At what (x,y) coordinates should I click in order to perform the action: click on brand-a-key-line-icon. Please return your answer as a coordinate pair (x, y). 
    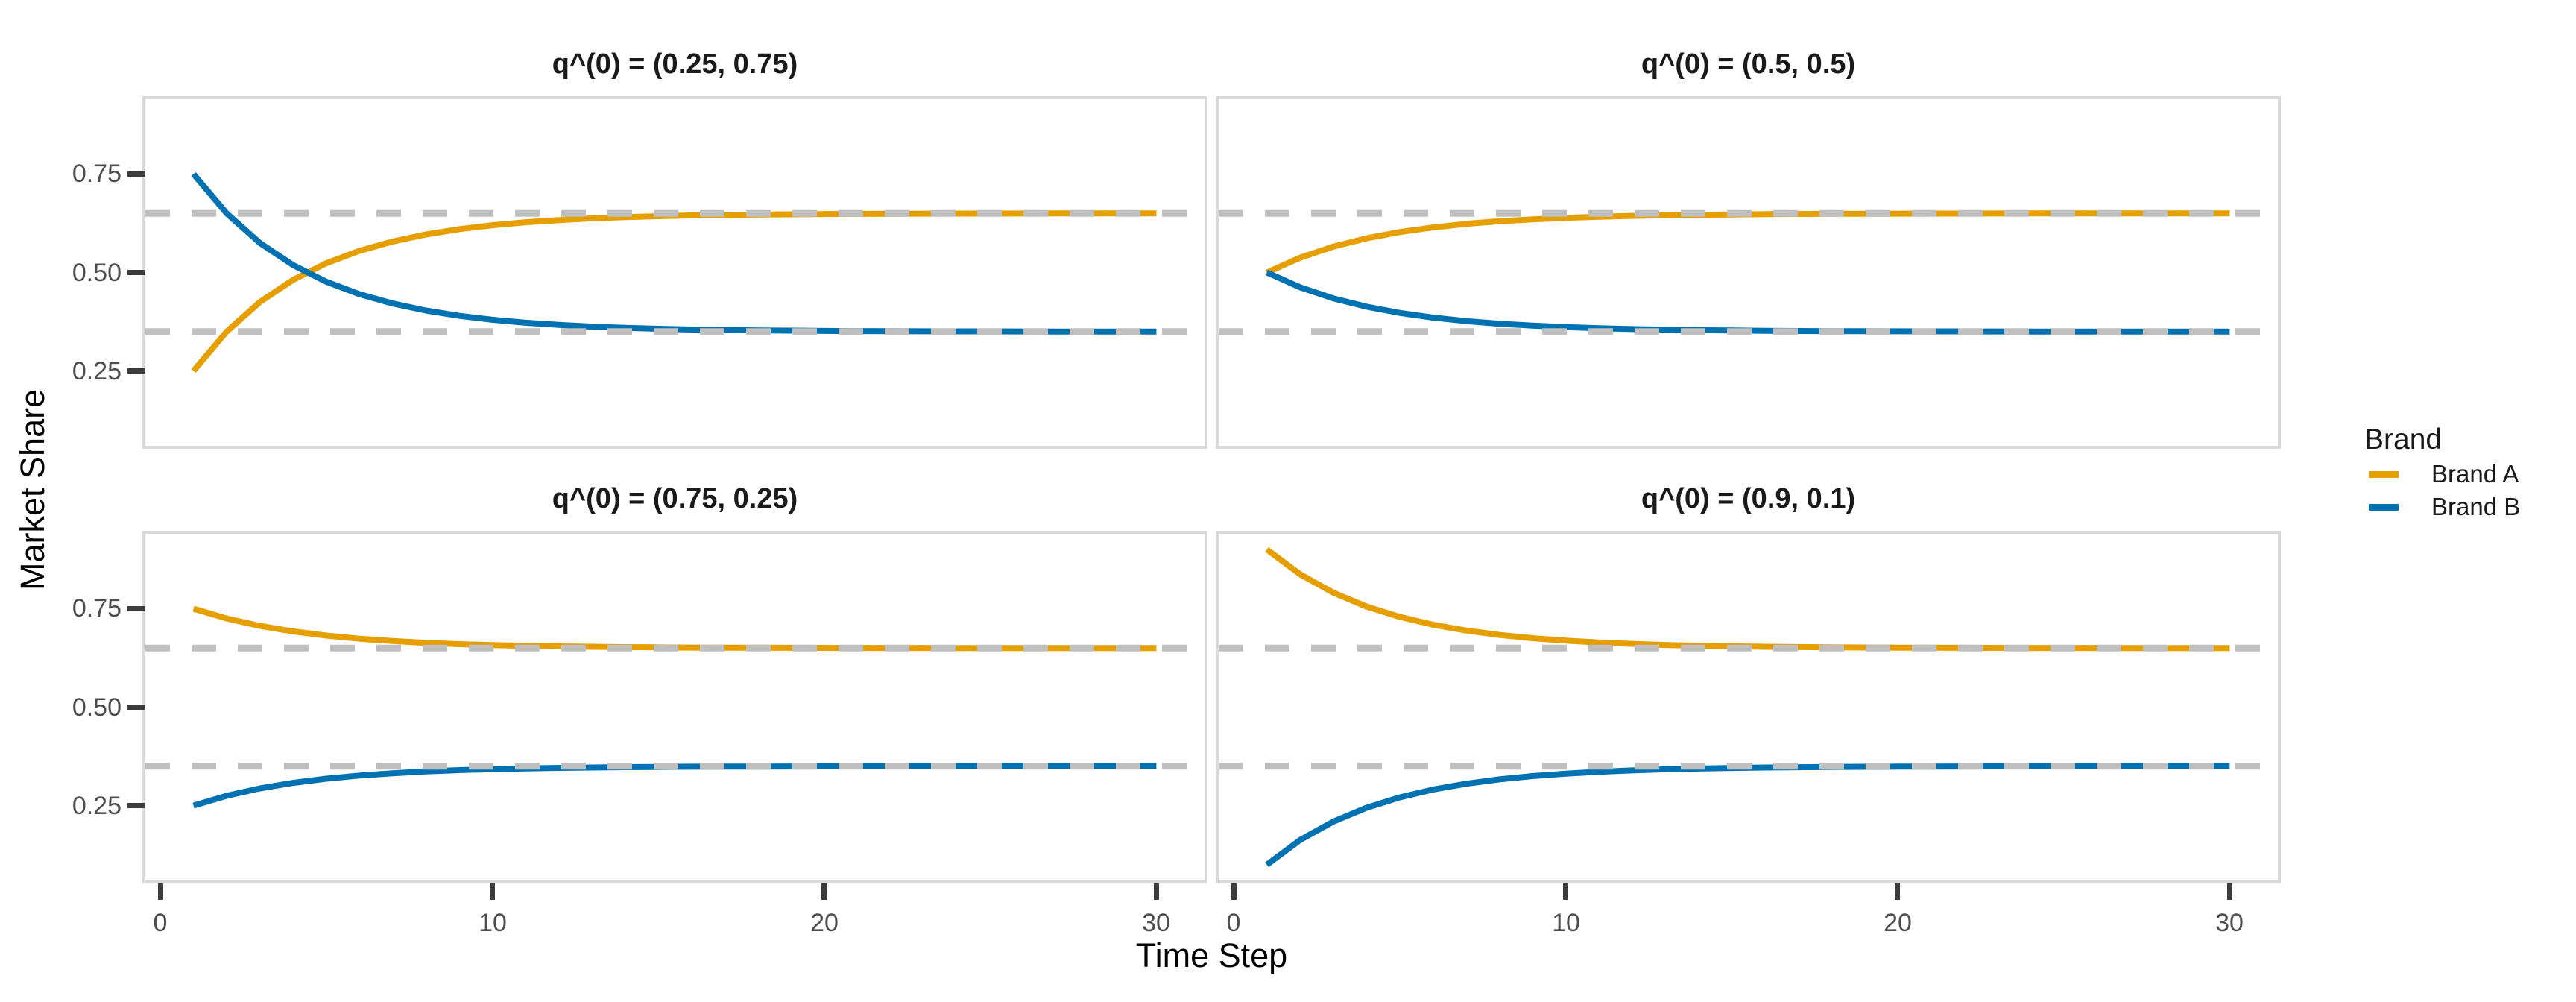
    Looking at the image, I should click on (2384, 474).